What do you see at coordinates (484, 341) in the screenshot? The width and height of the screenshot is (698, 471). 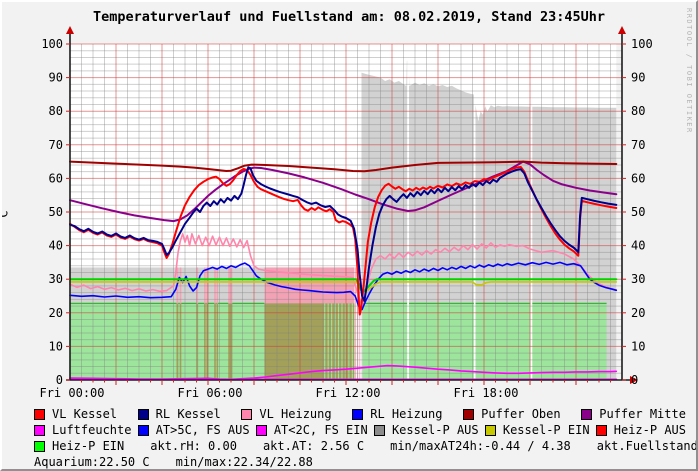 I see `heizp-ein-area` at bounding box center [484, 341].